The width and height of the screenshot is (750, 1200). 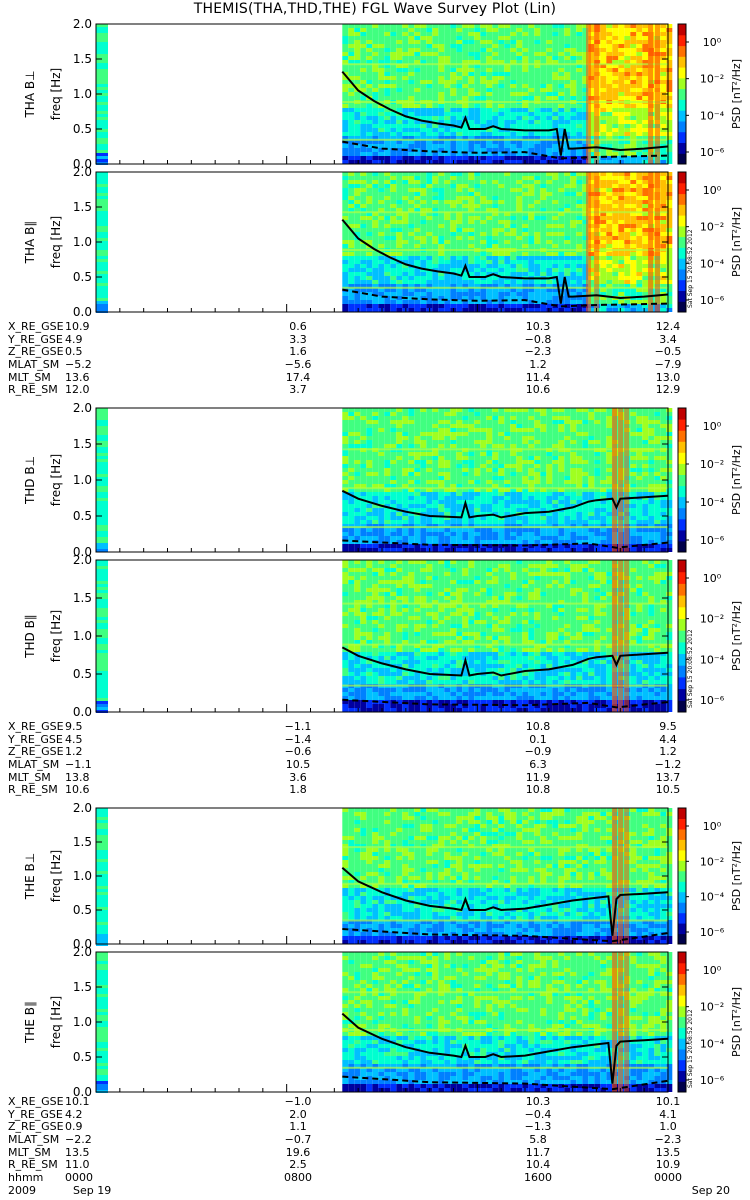 I want to click on ephemeris-value-text: 10.1, so click(x=668, y=1101).